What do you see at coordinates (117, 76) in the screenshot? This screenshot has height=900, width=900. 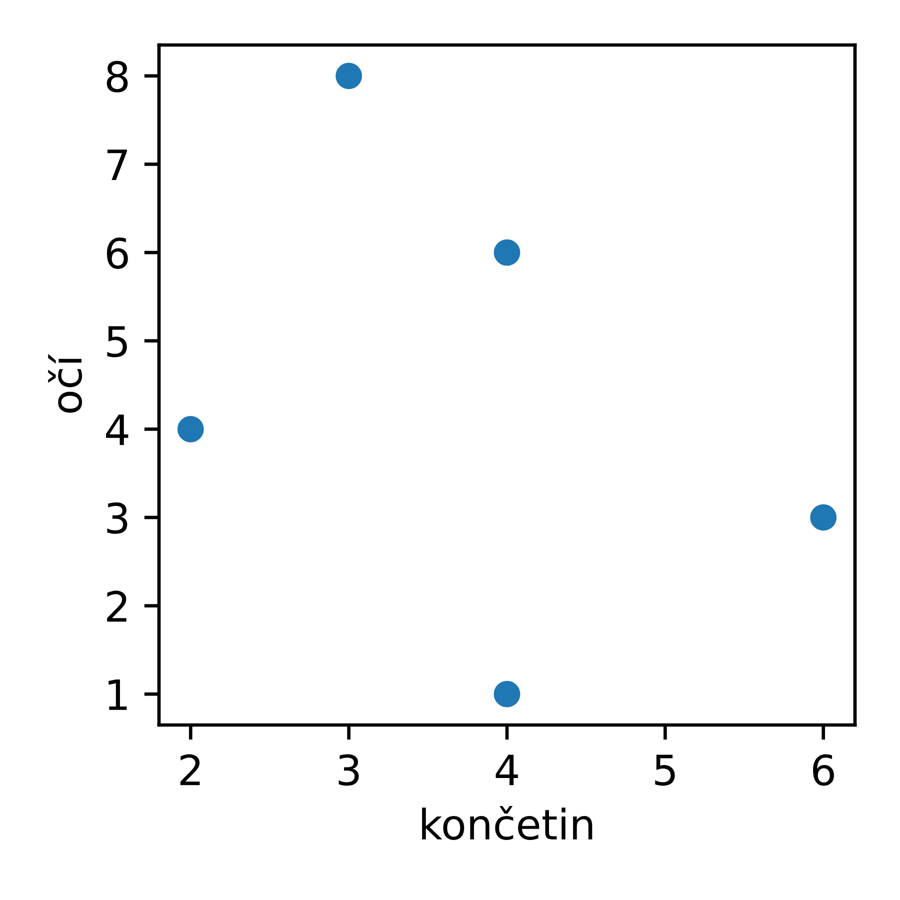 I see `y-tick-label: 8` at bounding box center [117, 76].